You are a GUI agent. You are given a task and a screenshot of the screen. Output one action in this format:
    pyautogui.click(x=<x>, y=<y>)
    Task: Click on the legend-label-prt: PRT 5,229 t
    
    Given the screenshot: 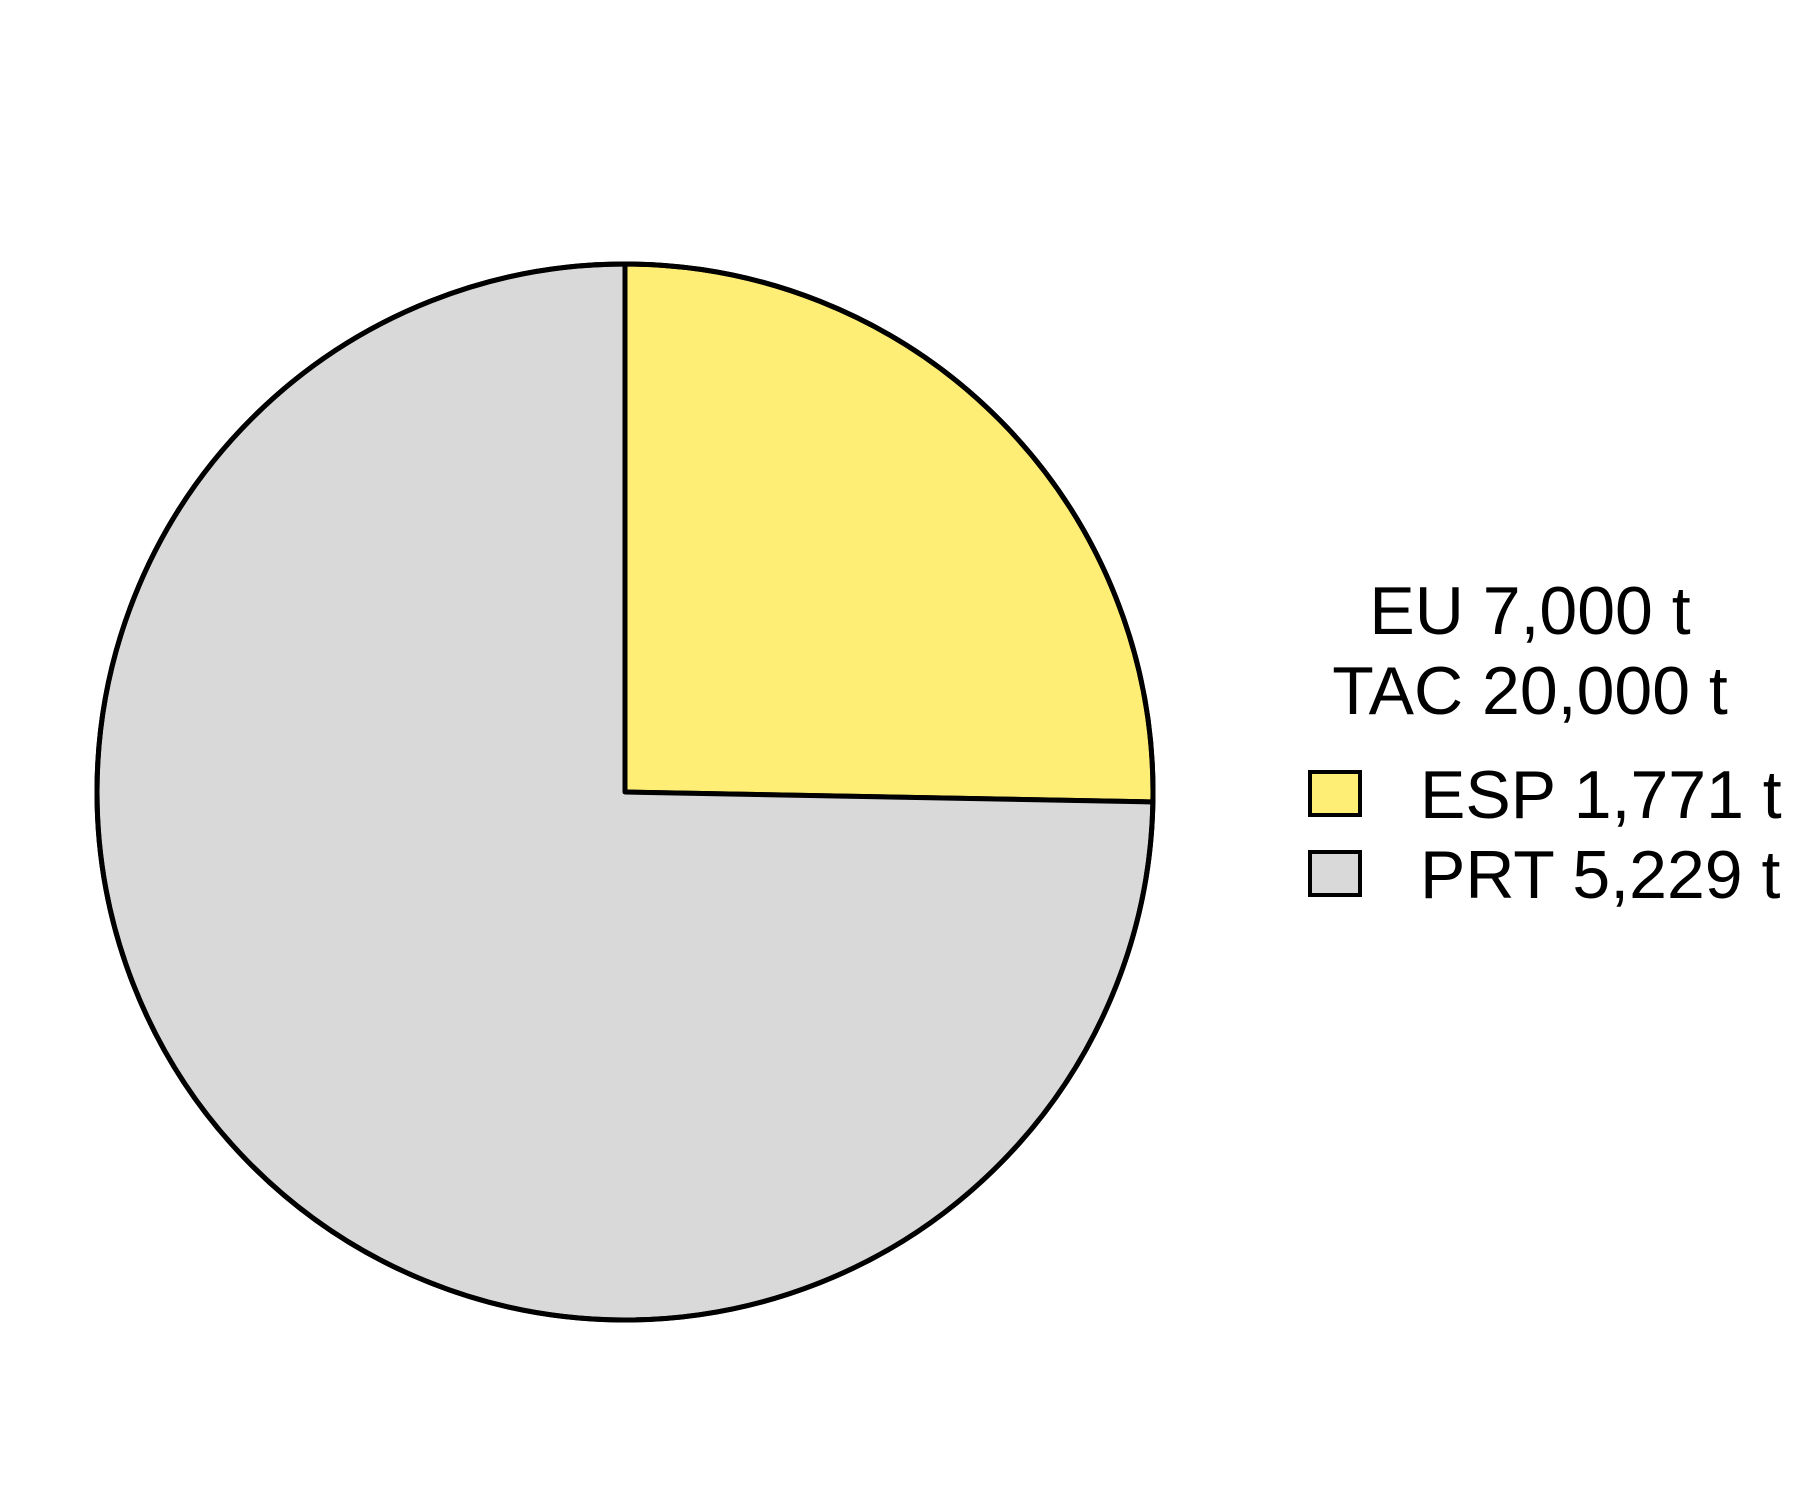 What is the action you would take?
    pyautogui.click(x=1600, y=875)
    